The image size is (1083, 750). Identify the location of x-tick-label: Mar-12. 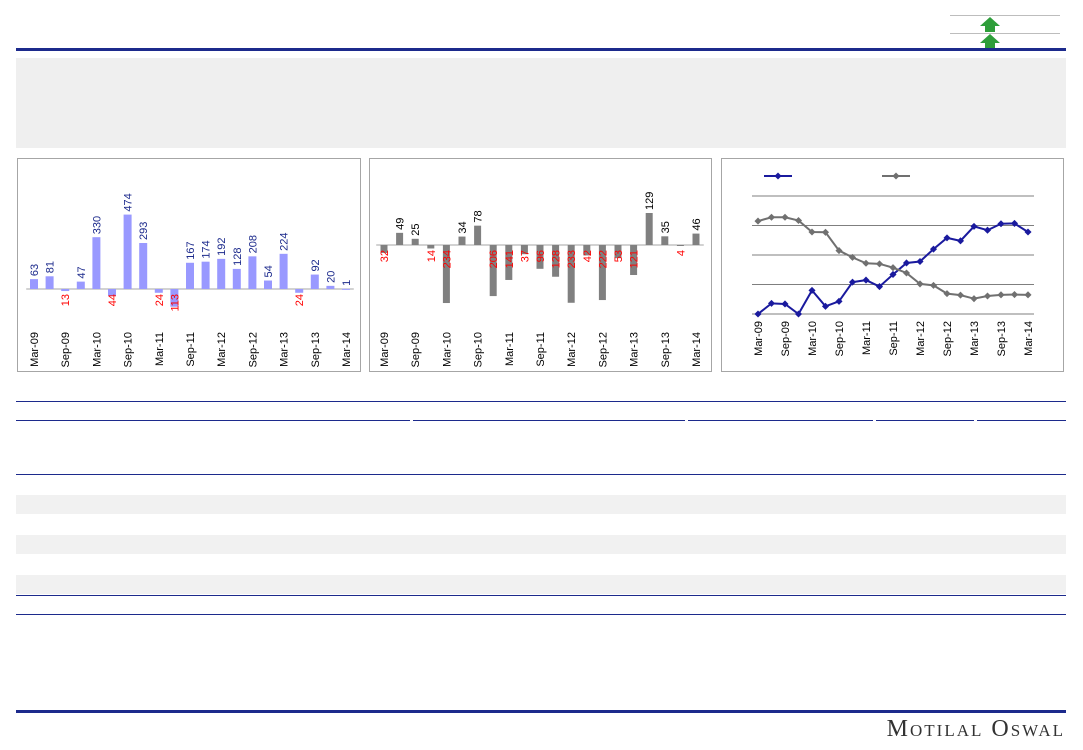
(921, 338).